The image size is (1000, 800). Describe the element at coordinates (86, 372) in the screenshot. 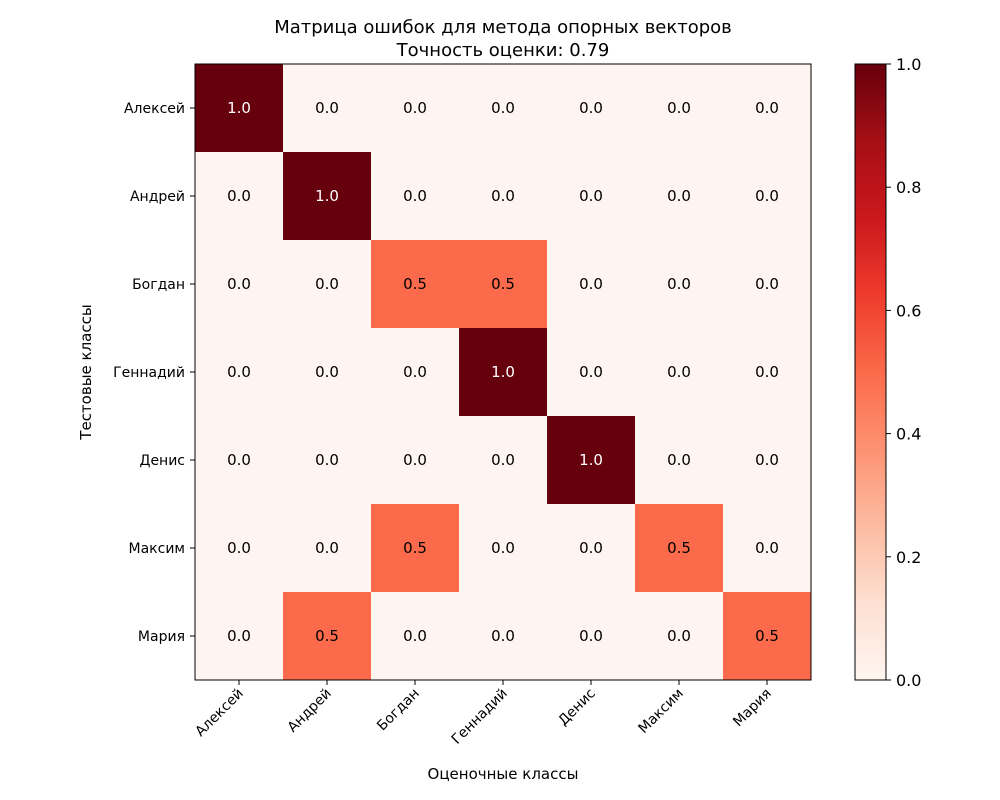

I see `y-axis-label: Тестовые классы` at that location.